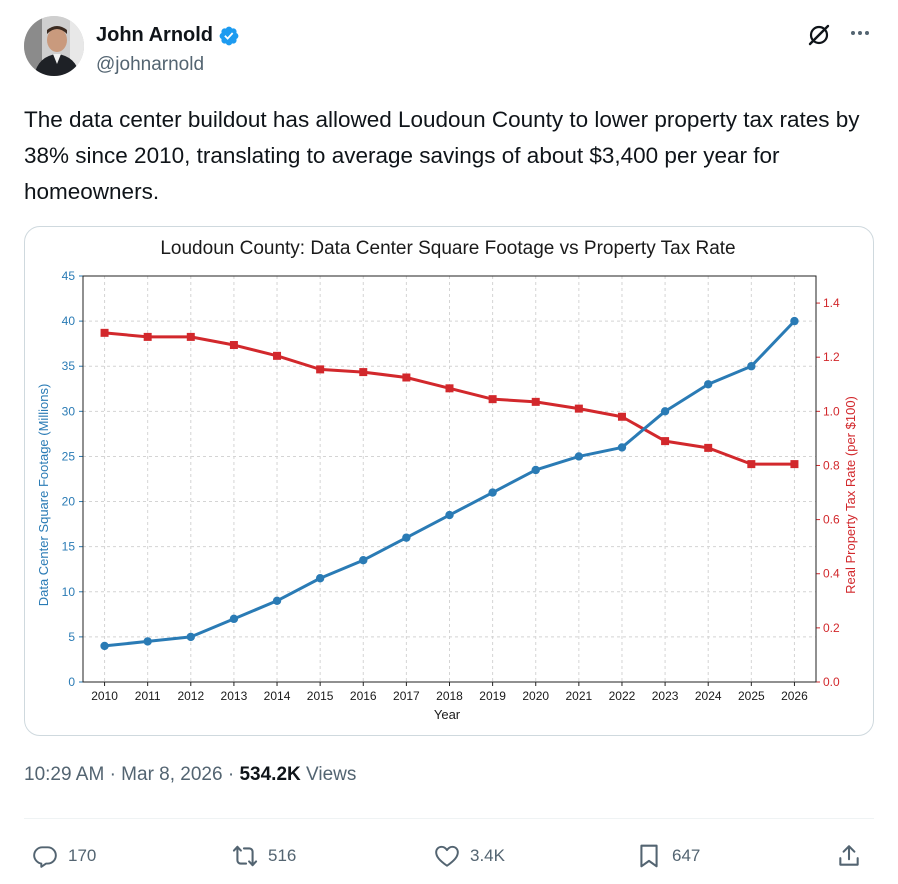 The image size is (898, 884). I want to click on author-handle: @johnarnold, so click(150, 64).